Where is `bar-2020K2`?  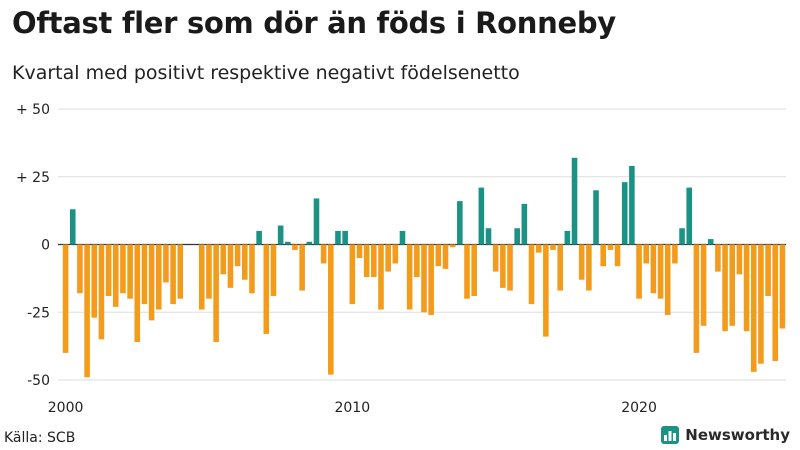
bar-2020K2 is located at coordinates (646, 254).